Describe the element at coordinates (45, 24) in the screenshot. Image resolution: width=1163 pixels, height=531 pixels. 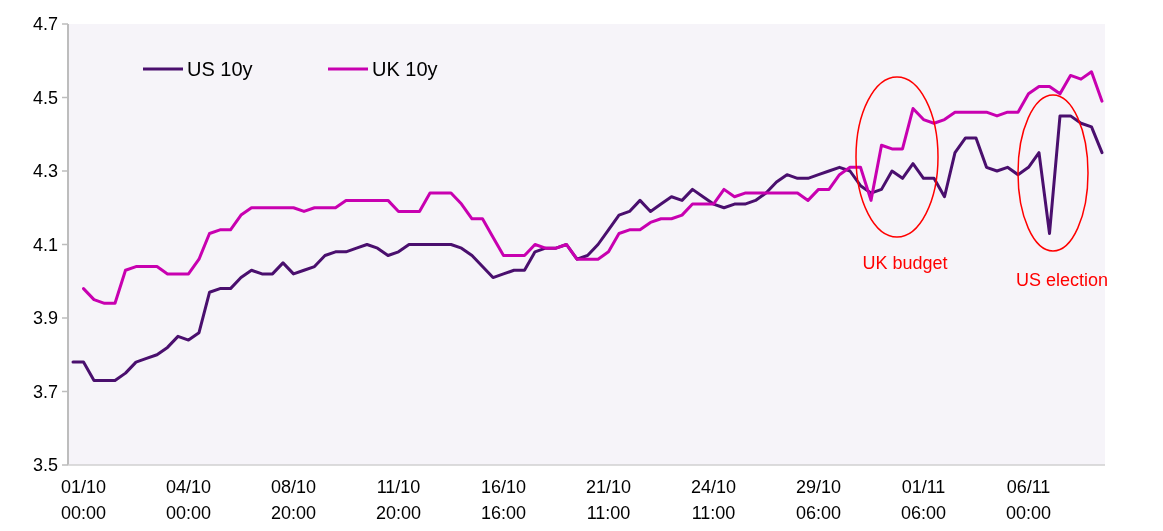
I see `y-tick-label: 4.7` at that location.